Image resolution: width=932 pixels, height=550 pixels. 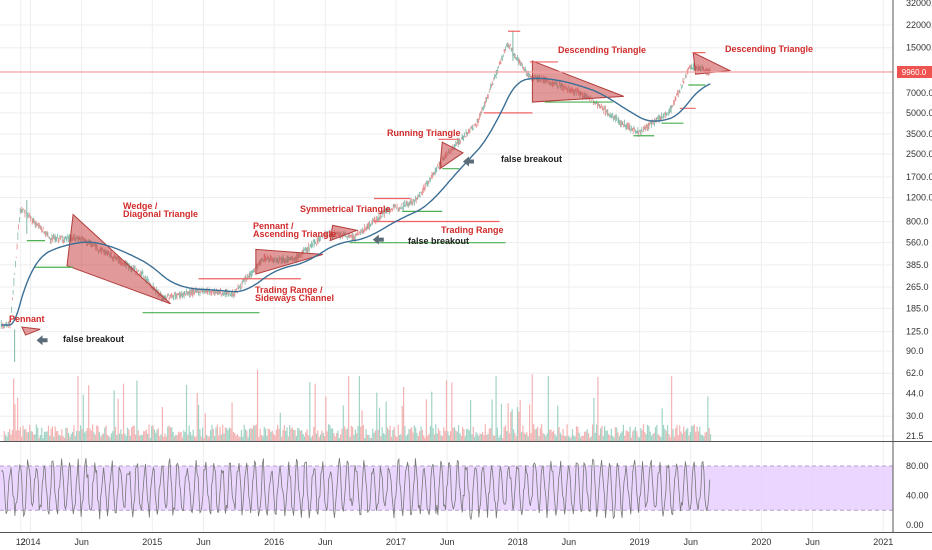 I want to click on volume-bars, so click(x=357, y=405).